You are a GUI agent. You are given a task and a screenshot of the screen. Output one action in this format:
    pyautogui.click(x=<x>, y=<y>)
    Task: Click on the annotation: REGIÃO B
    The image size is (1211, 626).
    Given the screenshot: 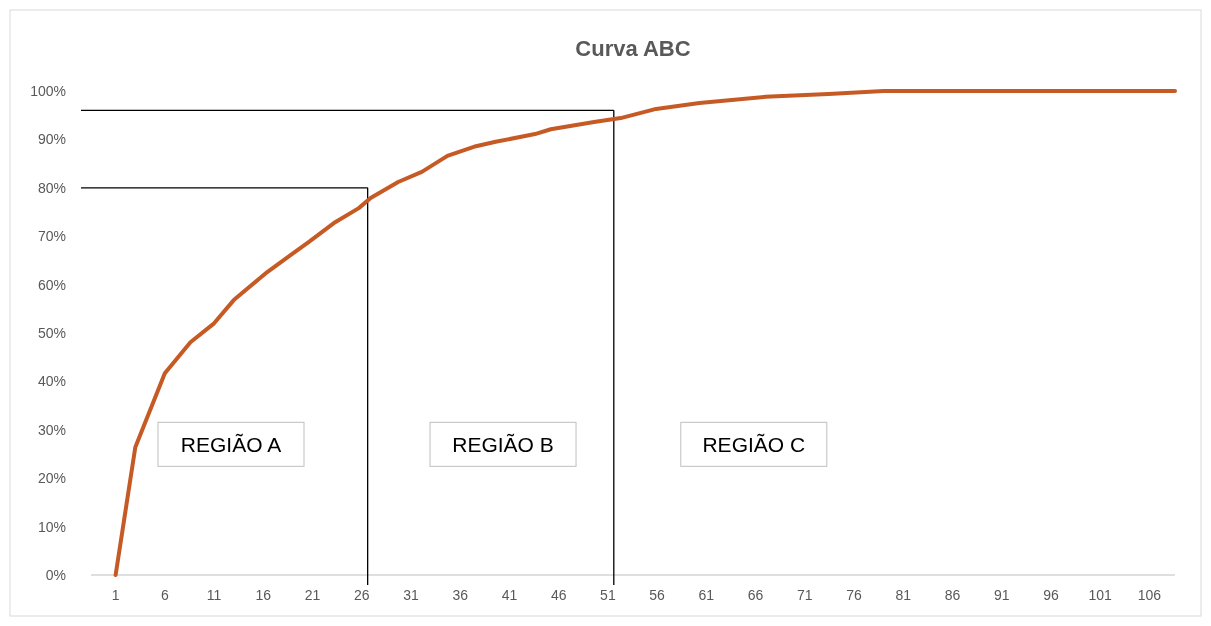 What is the action you would take?
    pyautogui.click(x=503, y=445)
    